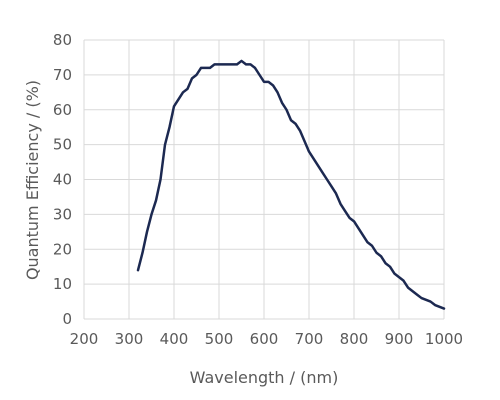 The height and width of the screenshot is (400, 500). What do you see at coordinates (62, 75) in the screenshot?
I see `y-tick-label: 70` at bounding box center [62, 75].